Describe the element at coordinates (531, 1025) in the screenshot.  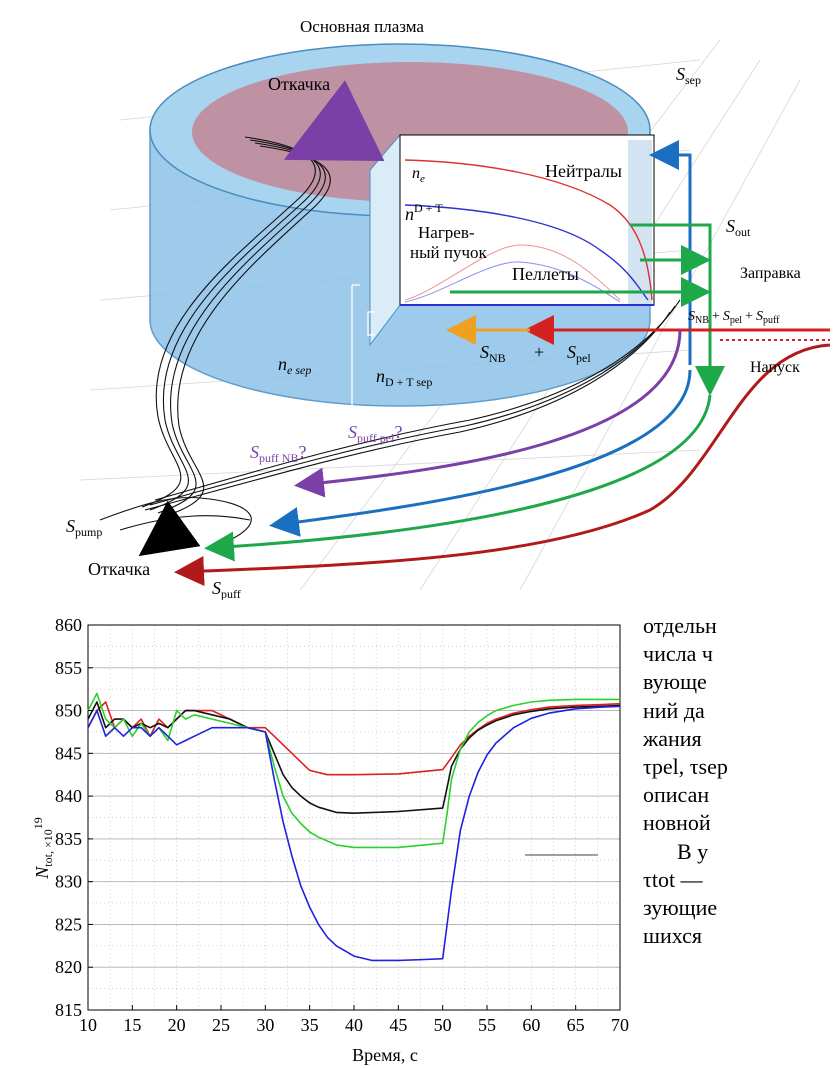
I see `x-tick-label: 60` at that location.